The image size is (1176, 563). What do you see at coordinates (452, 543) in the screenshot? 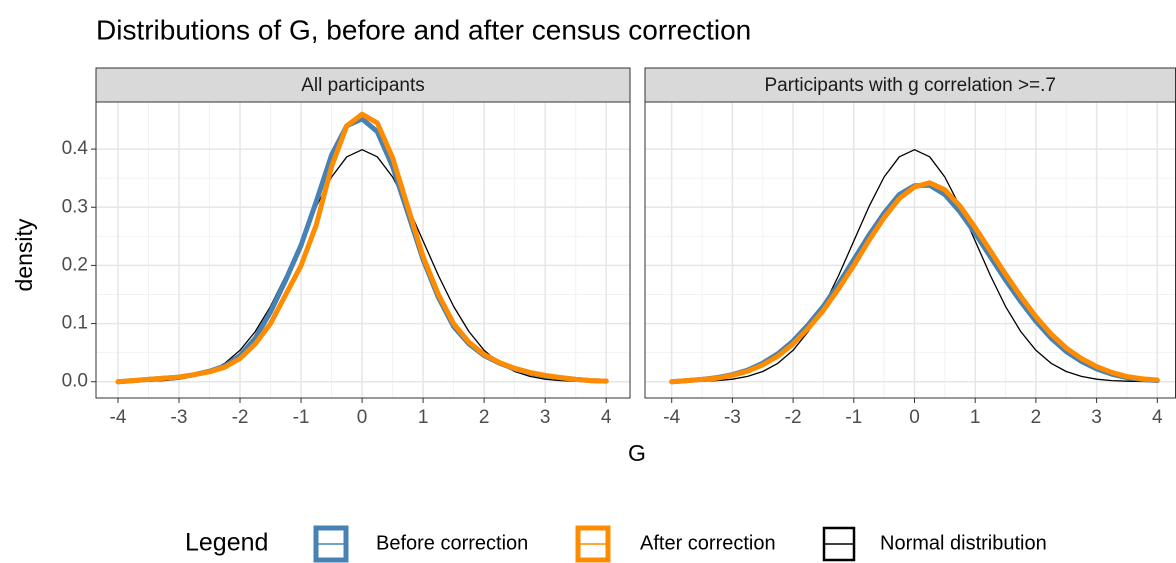
I see `legend-label: Before correction` at bounding box center [452, 543].